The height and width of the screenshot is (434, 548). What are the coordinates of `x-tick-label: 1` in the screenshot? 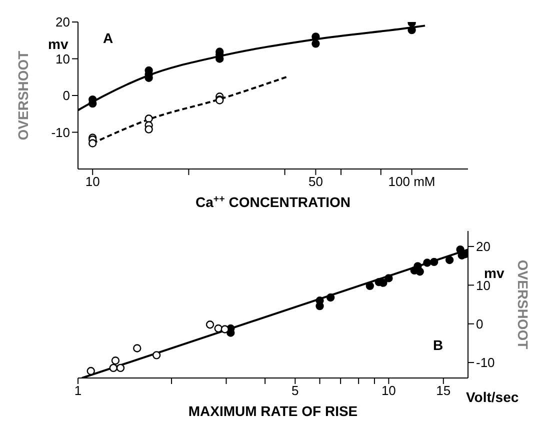 It's located at (78, 390).